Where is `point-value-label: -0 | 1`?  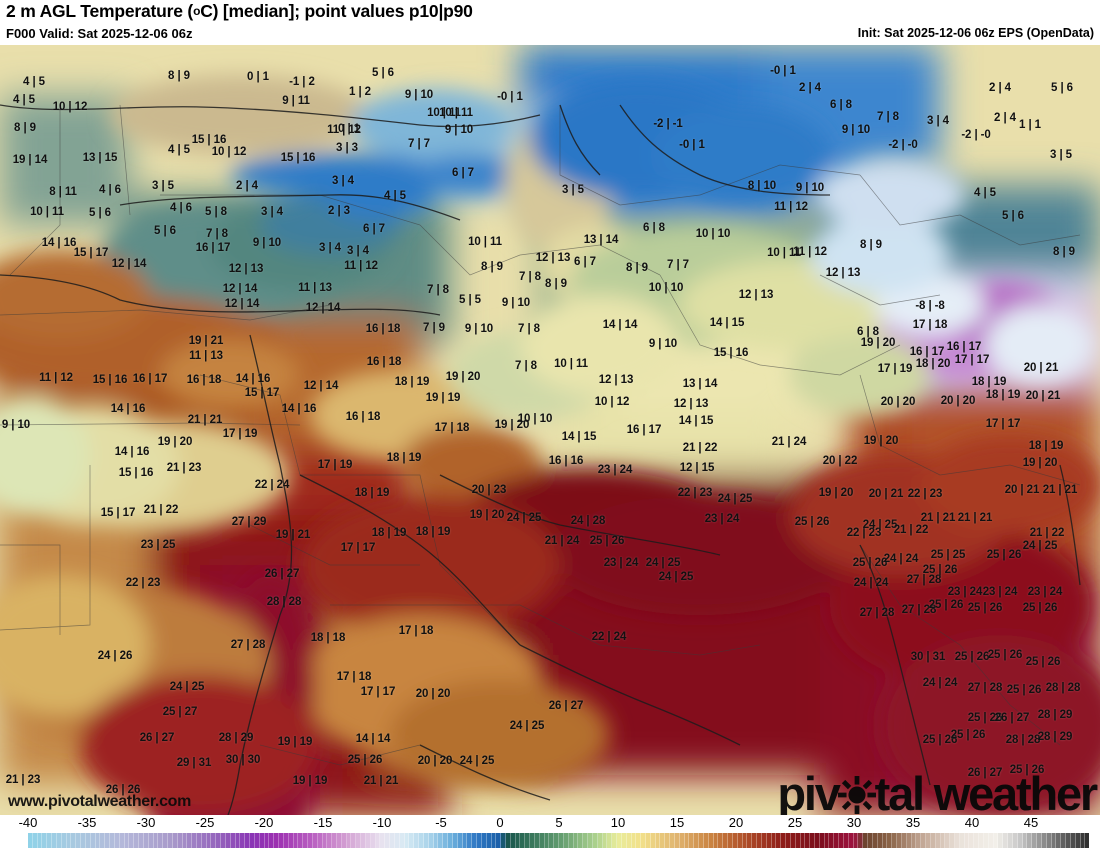
point-value-label: -0 | 1 is located at coordinates (692, 145).